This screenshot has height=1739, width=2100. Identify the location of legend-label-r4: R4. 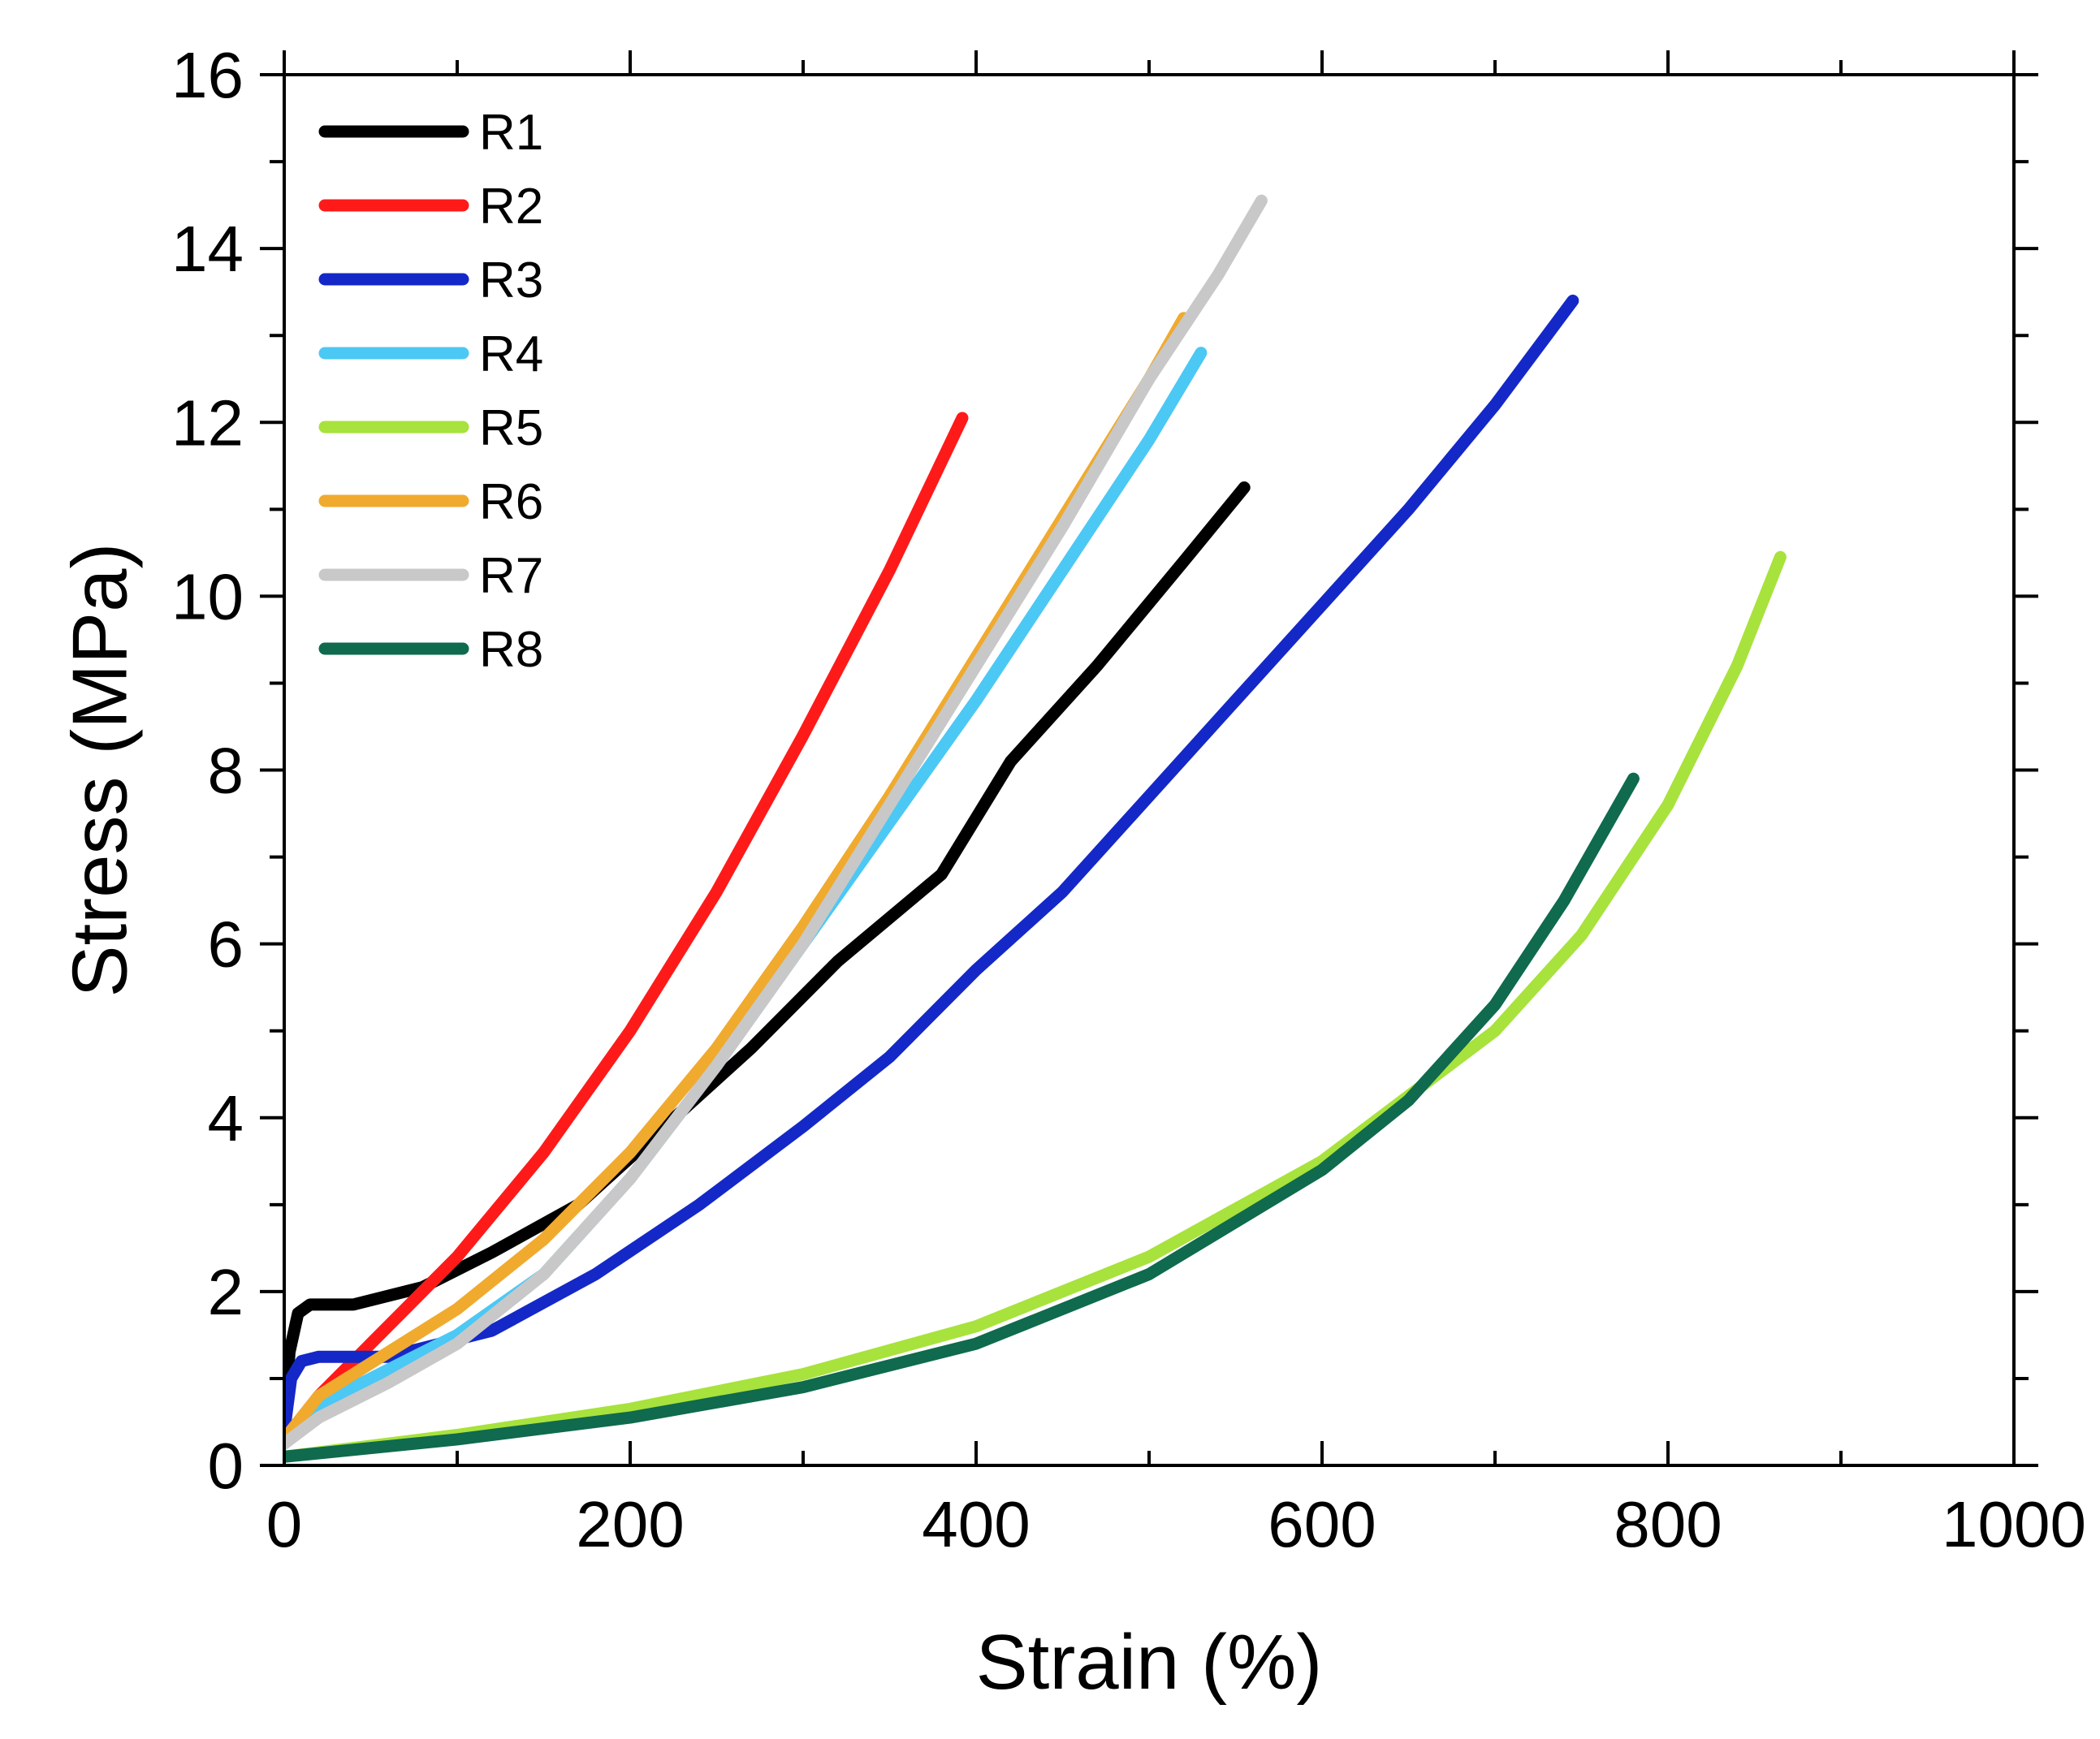
(511, 354).